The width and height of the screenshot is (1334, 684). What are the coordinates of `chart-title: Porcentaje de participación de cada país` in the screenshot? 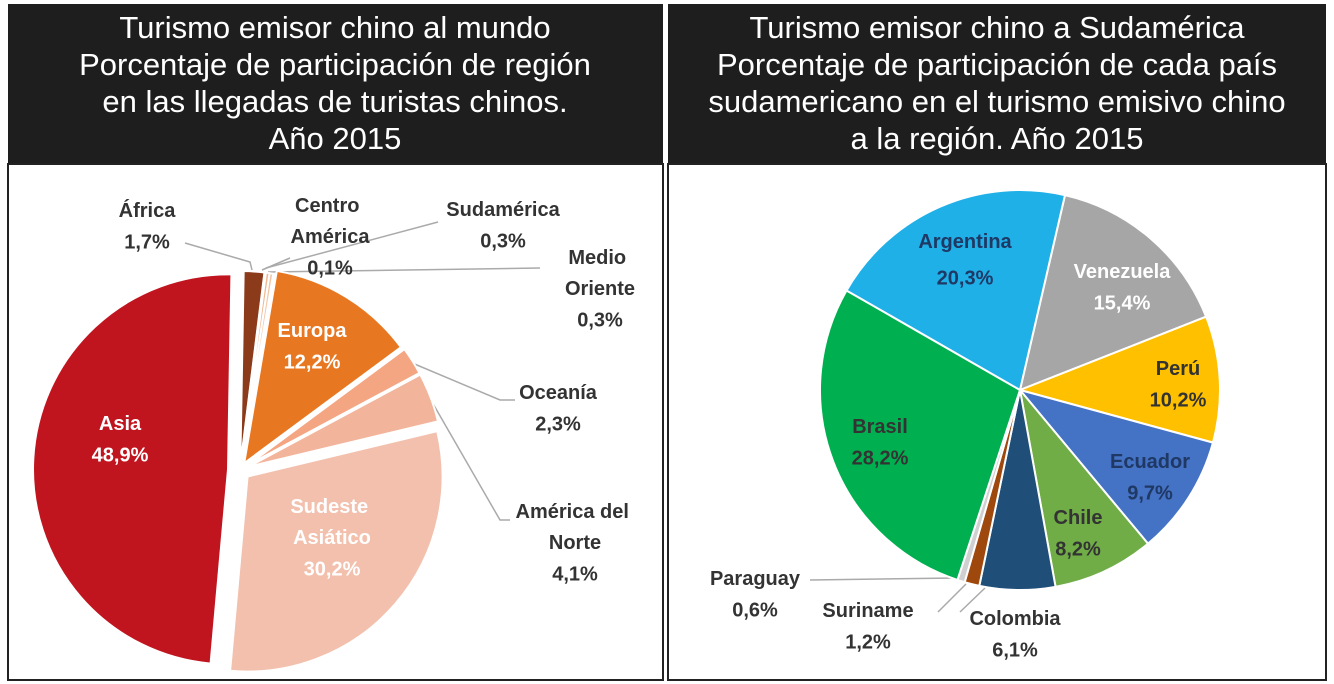 It's located at (997, 64).